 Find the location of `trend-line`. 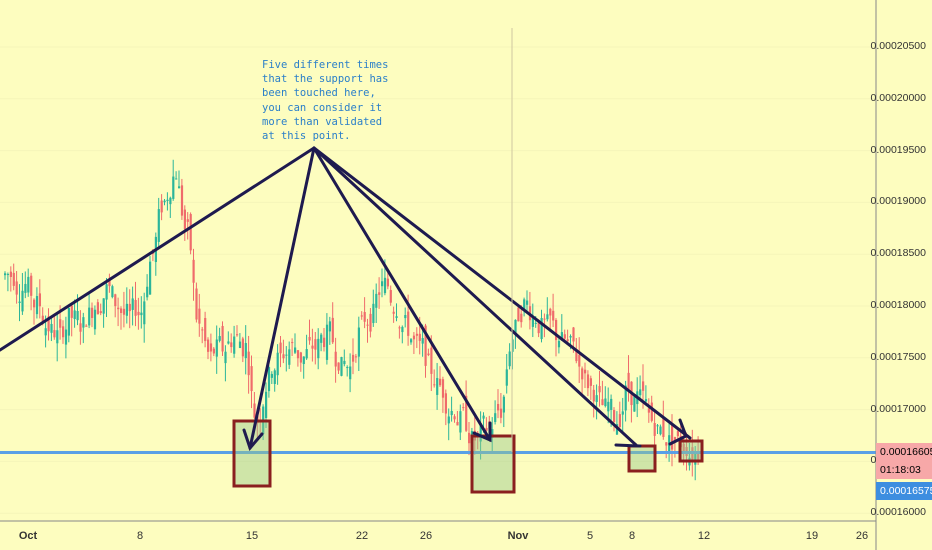

trend-line is located at coordinates (158, 249).